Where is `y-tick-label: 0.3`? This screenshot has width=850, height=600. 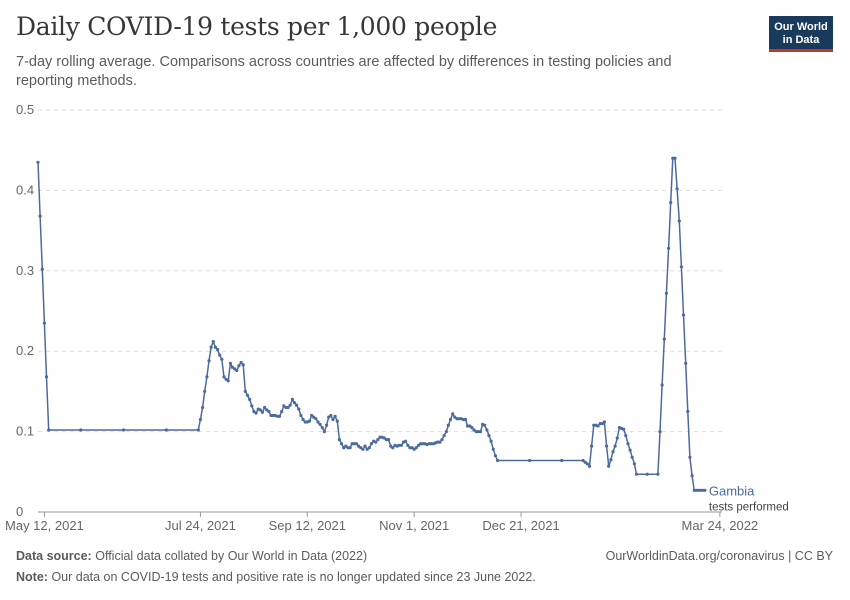
y-tick-label: 0.3 is located at coordinates (25, 270).